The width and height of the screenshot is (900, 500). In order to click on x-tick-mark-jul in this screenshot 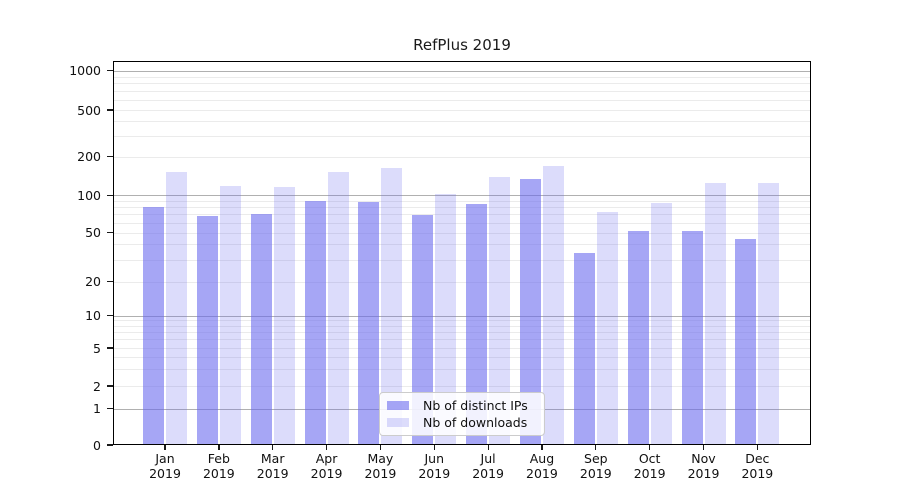, I will do `click(488, 447)`.